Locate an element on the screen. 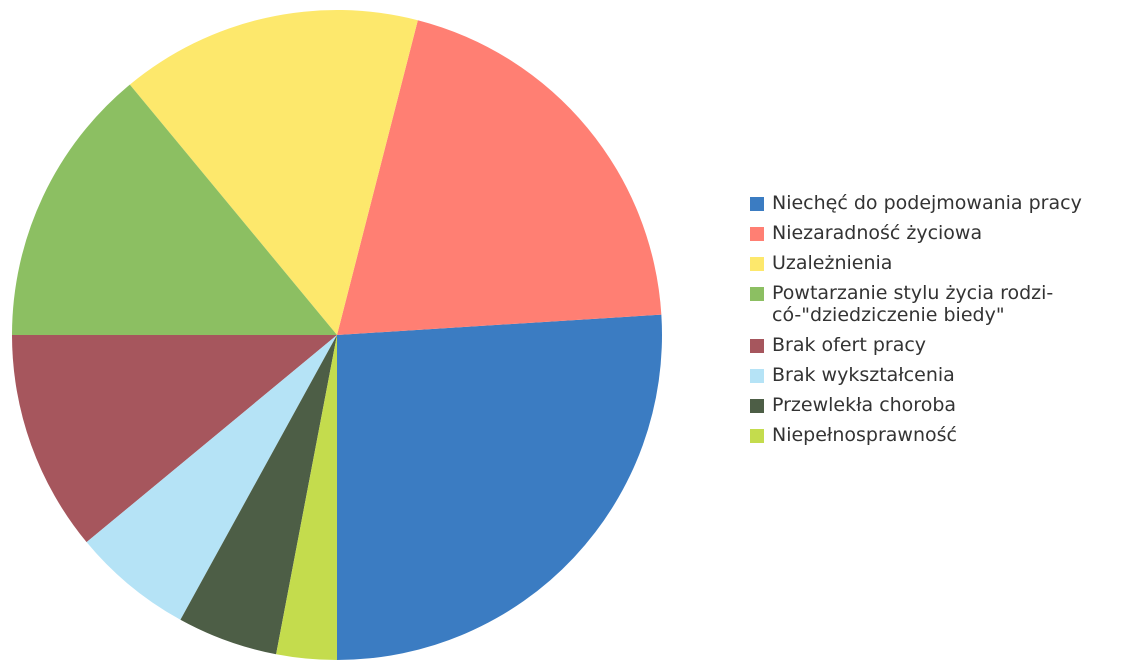 The height and width of the screenshot is (661, 1122). legend-item: Brak ofert pracy is located at coordinates (916, 345).